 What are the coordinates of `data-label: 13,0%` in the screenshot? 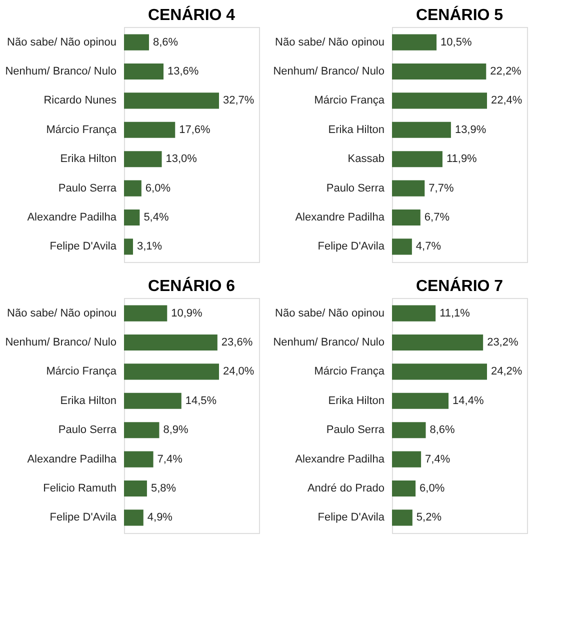 It's located at (182, 159).